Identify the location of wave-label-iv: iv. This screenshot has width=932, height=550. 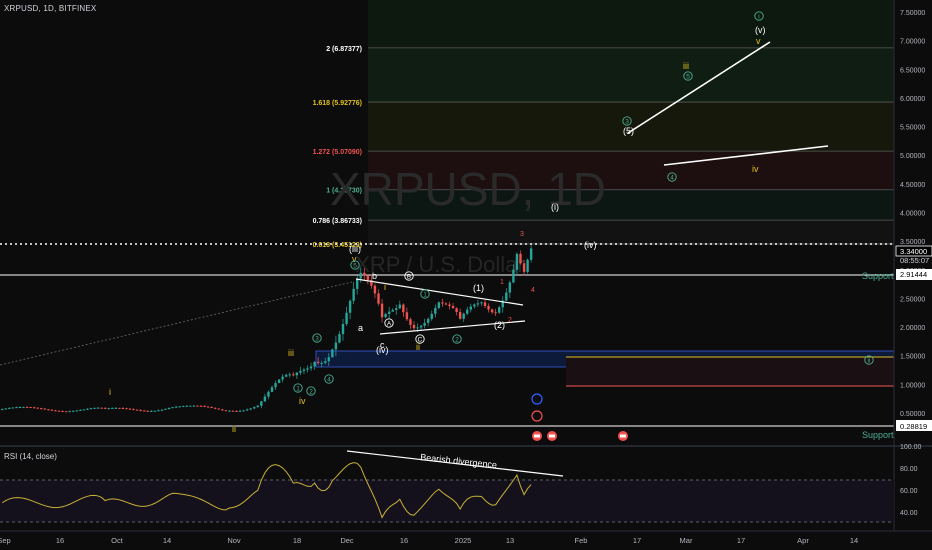
(302, 401).